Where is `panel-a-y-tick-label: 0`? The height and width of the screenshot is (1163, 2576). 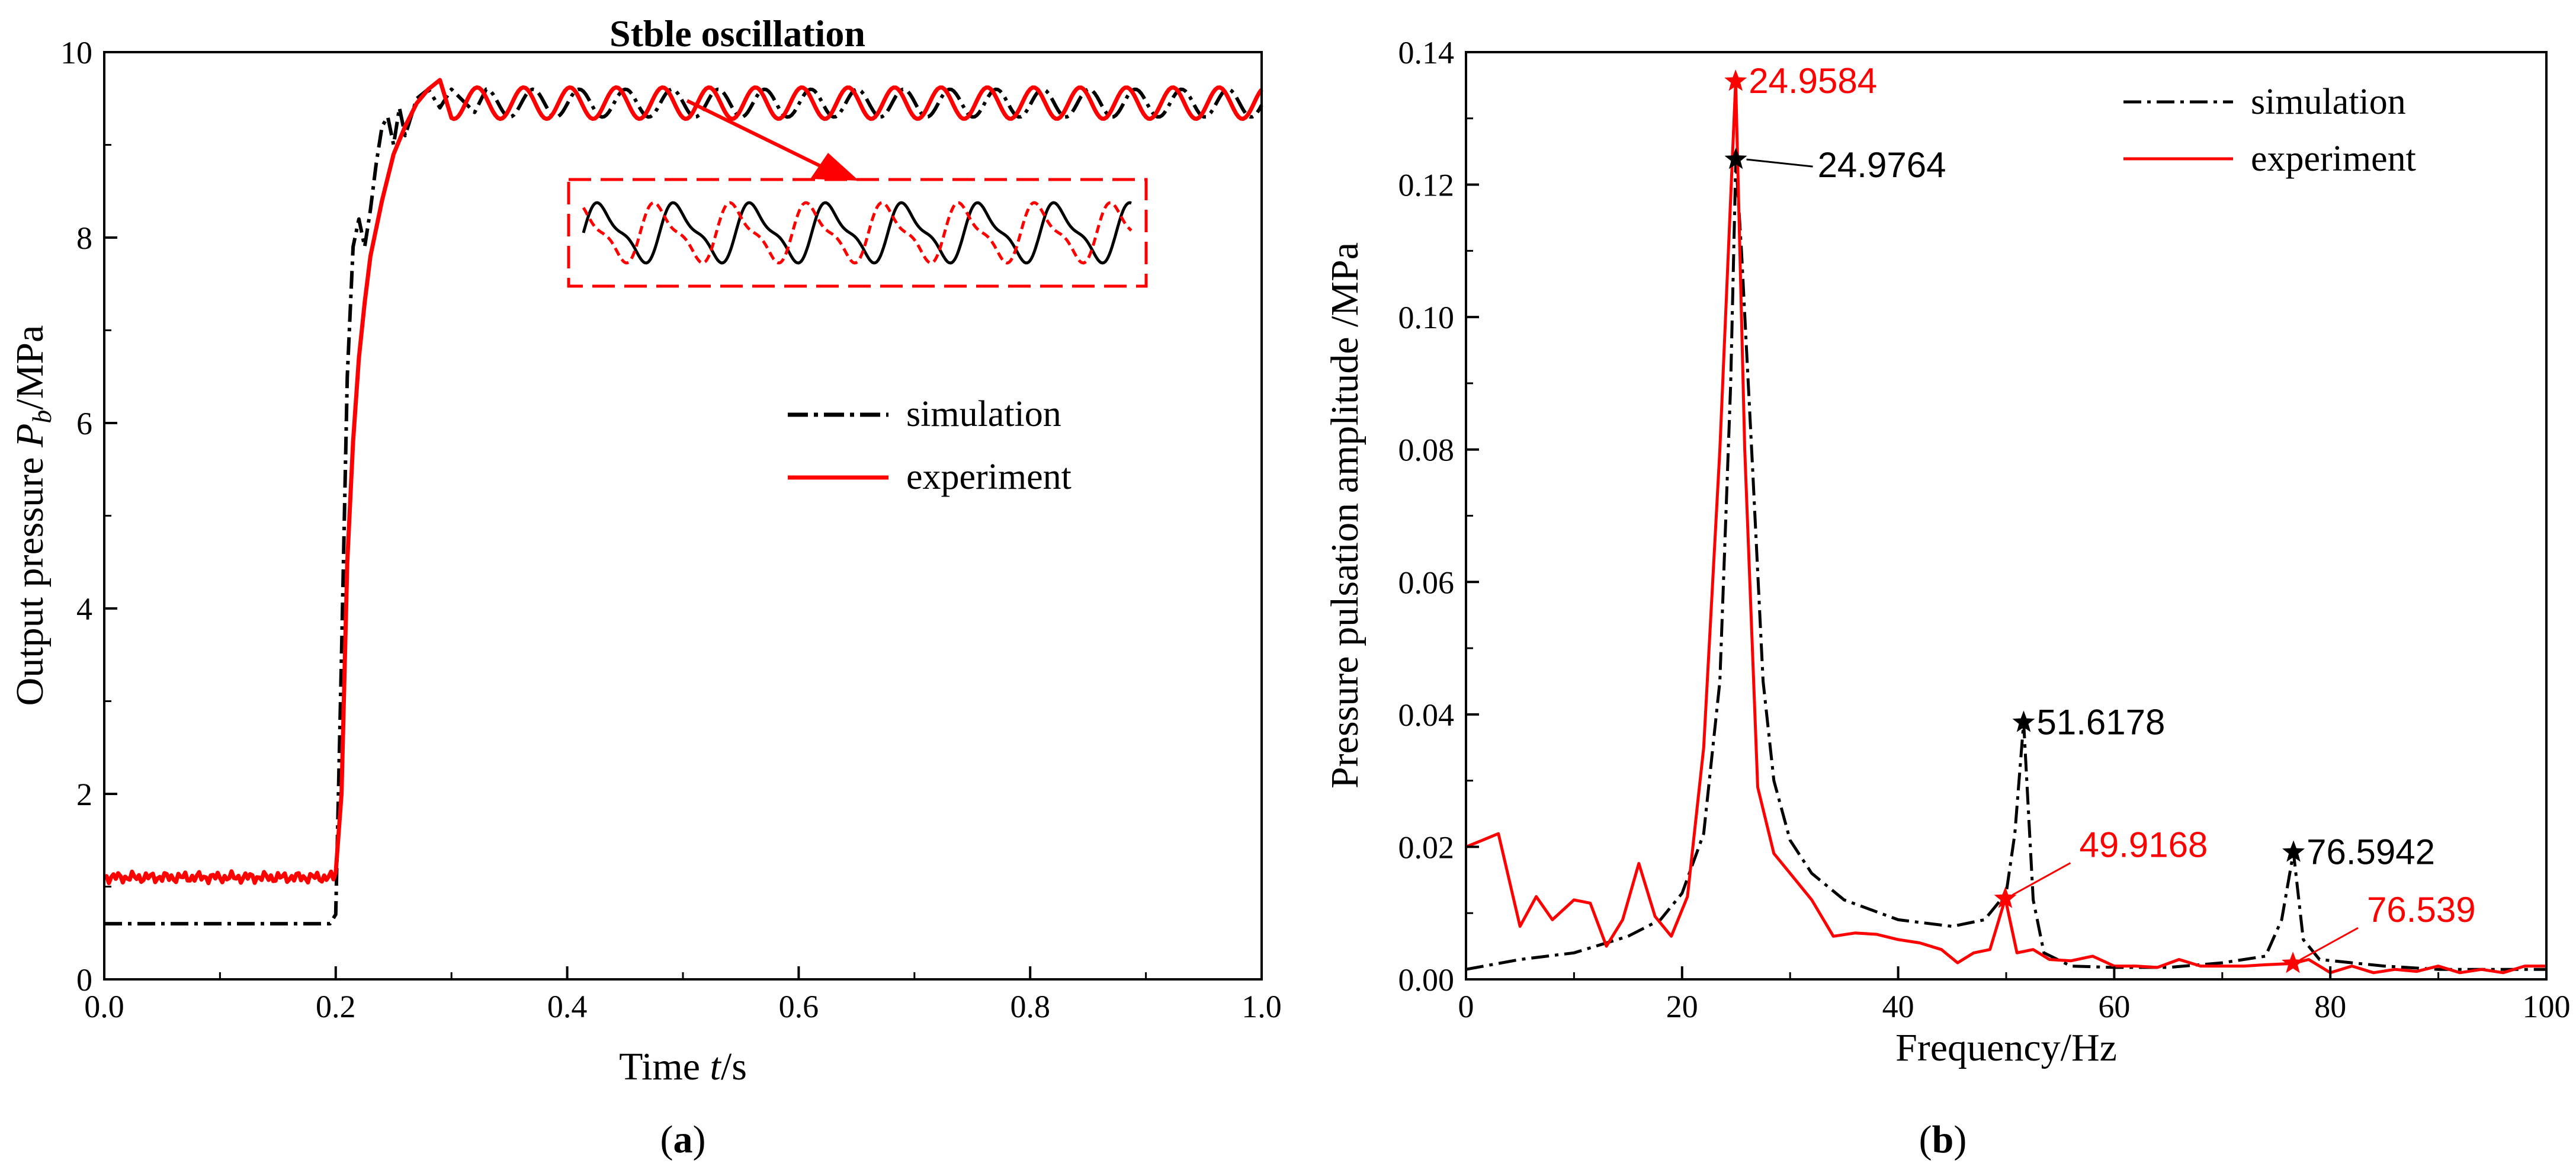
panel-a-y-tick-label: 0 is located at coordinates (84, 980).